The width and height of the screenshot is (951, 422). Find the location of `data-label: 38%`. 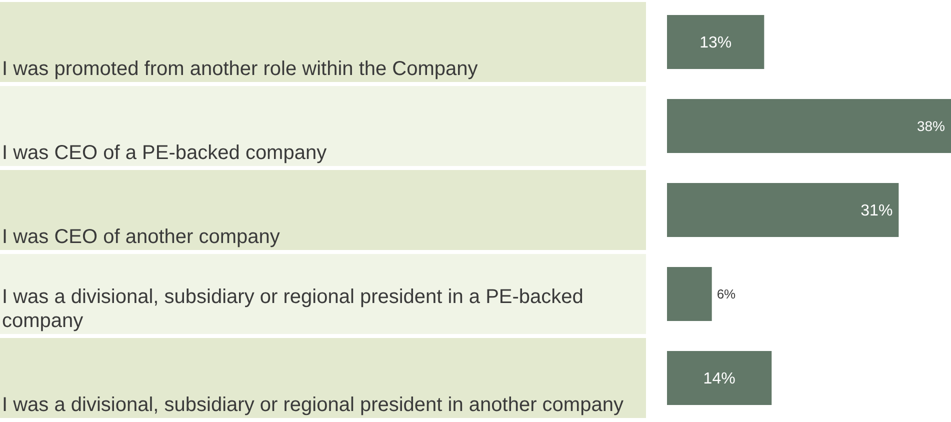

data-label: 38% is located at coordinates (930, 126).